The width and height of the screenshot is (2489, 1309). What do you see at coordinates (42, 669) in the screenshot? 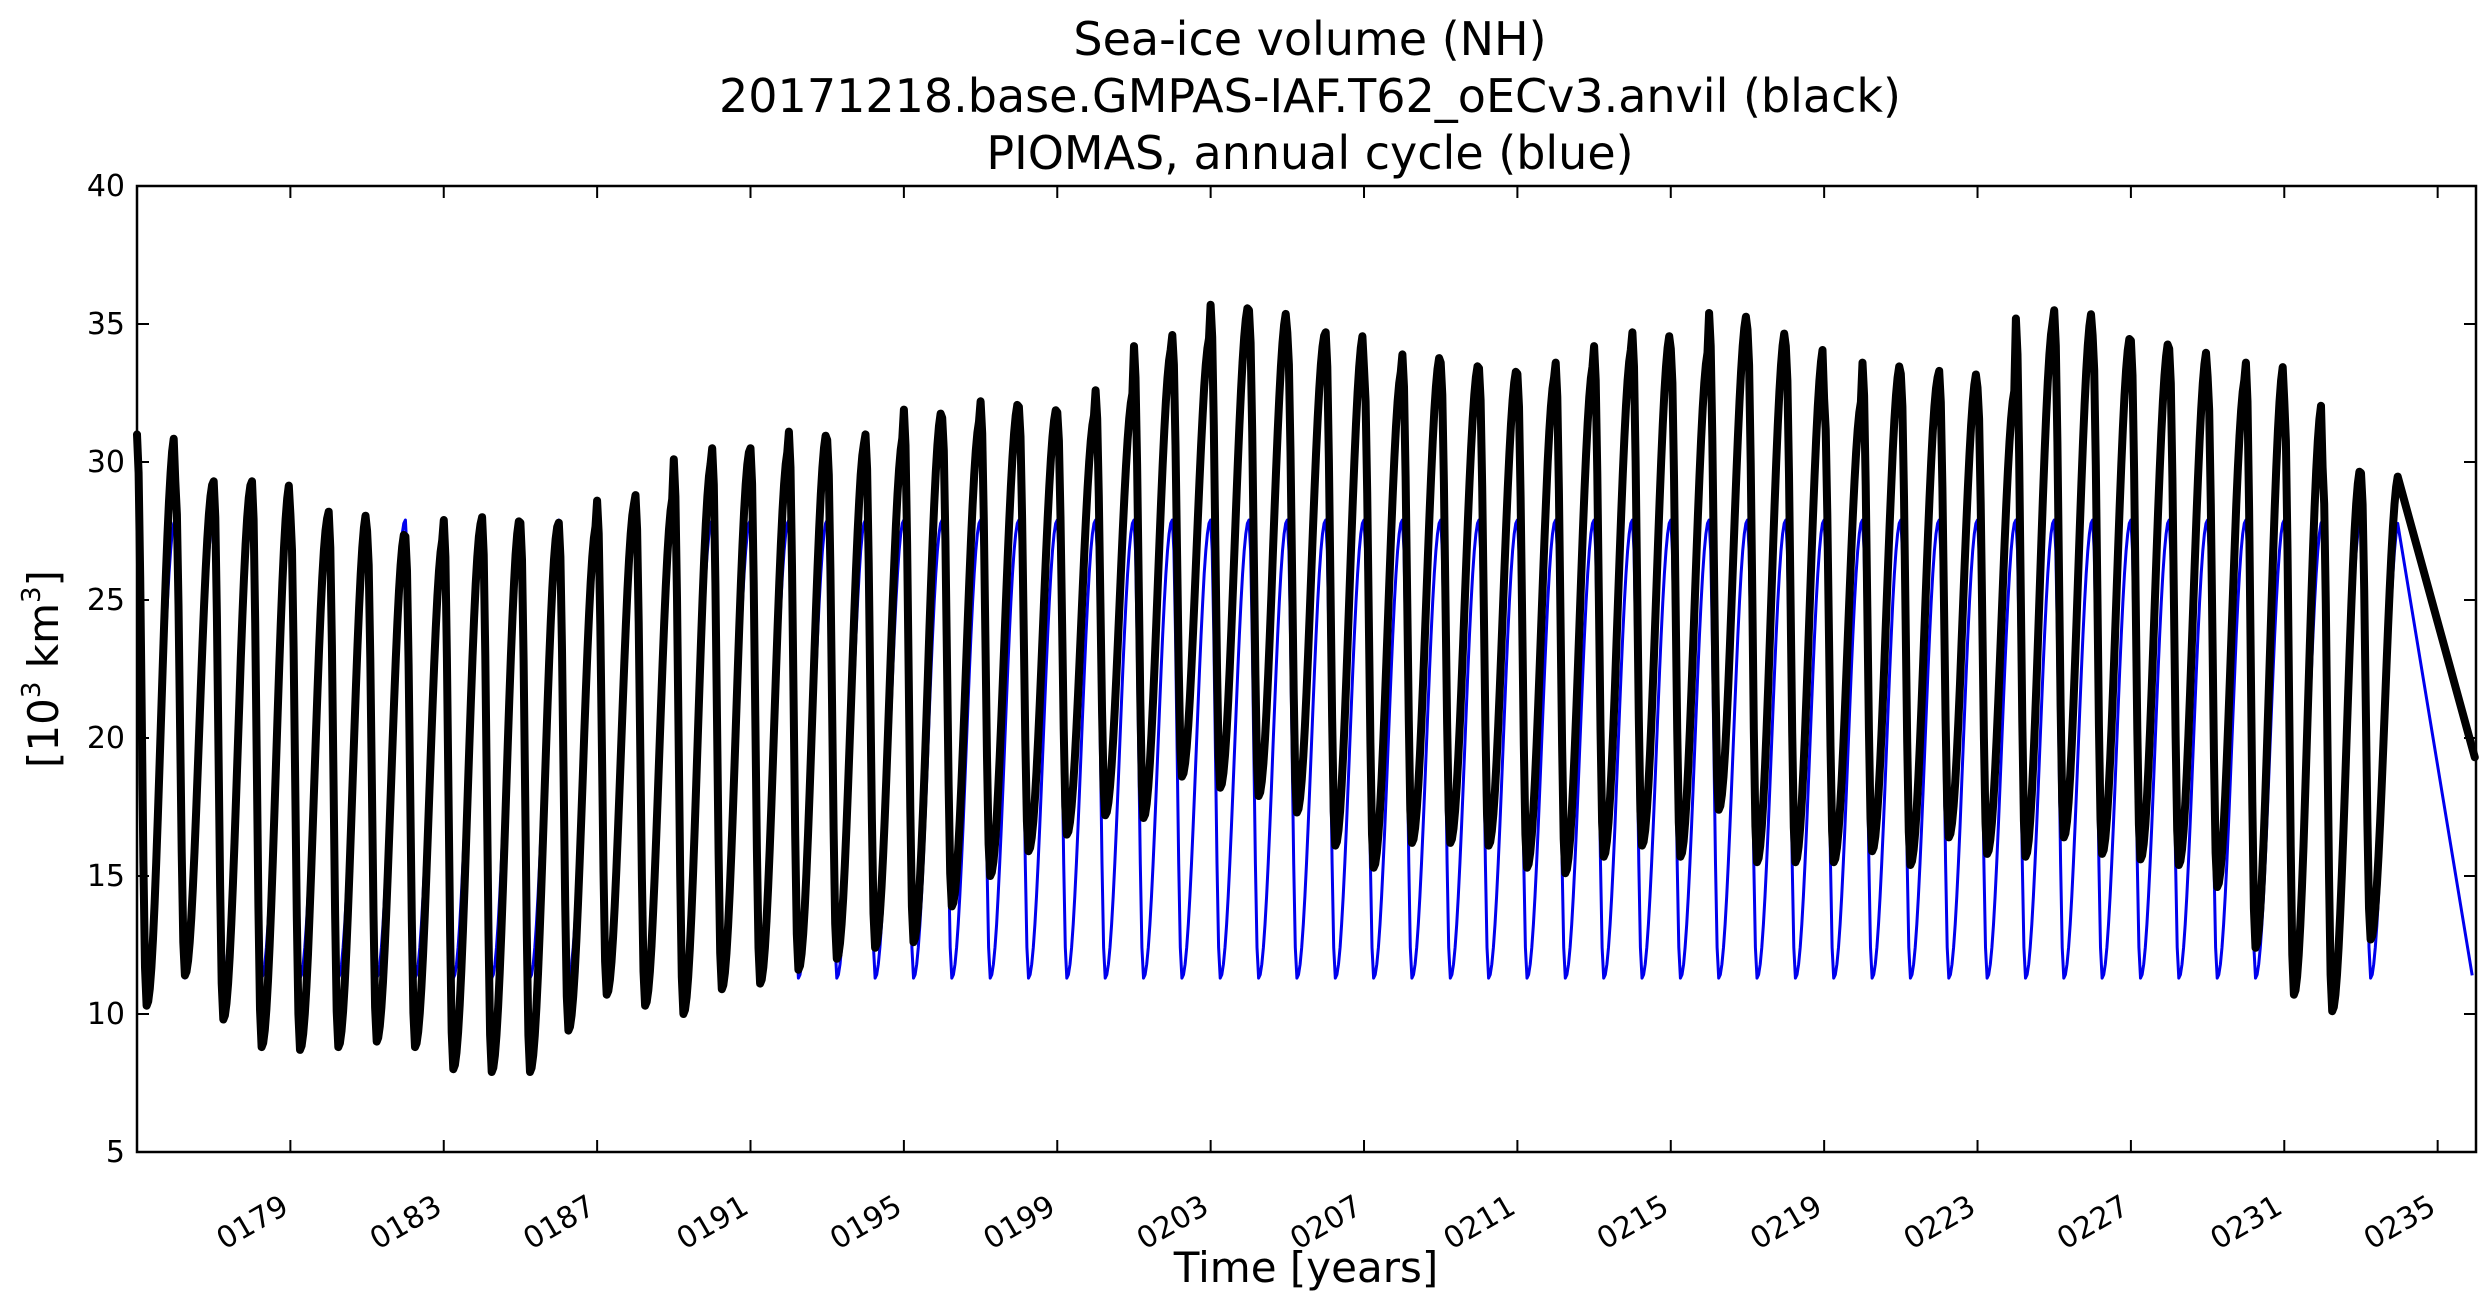
I see `y-axis-label: [103 km3]` at bounding box center [42, 669].